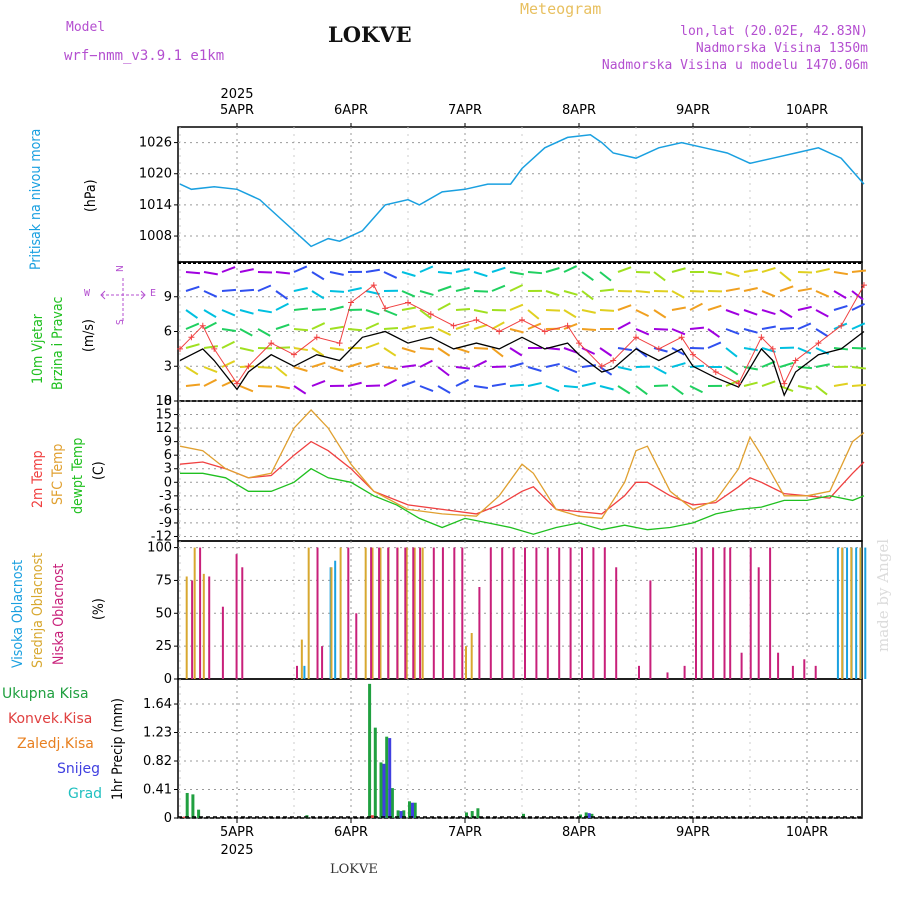 The image size is (900, 900). I want to click on x-tick-label-top: 7APR, so click(465, 110).